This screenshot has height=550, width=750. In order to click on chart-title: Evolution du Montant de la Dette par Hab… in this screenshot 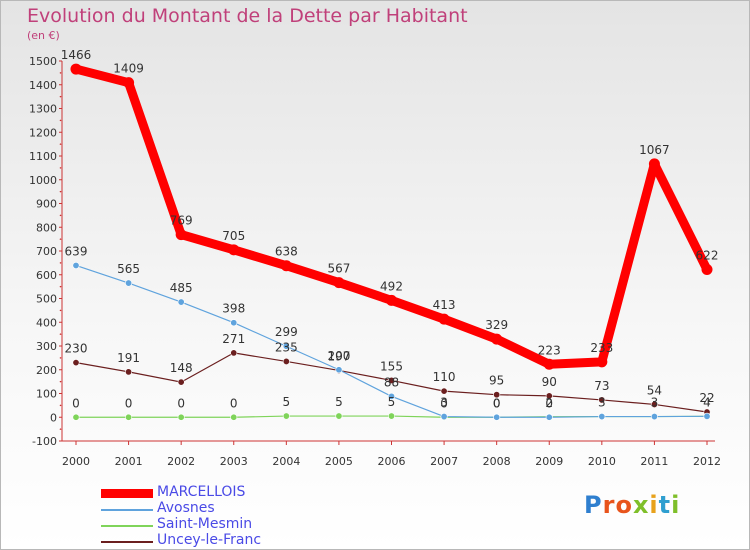, I will do `click(247, 16)`.